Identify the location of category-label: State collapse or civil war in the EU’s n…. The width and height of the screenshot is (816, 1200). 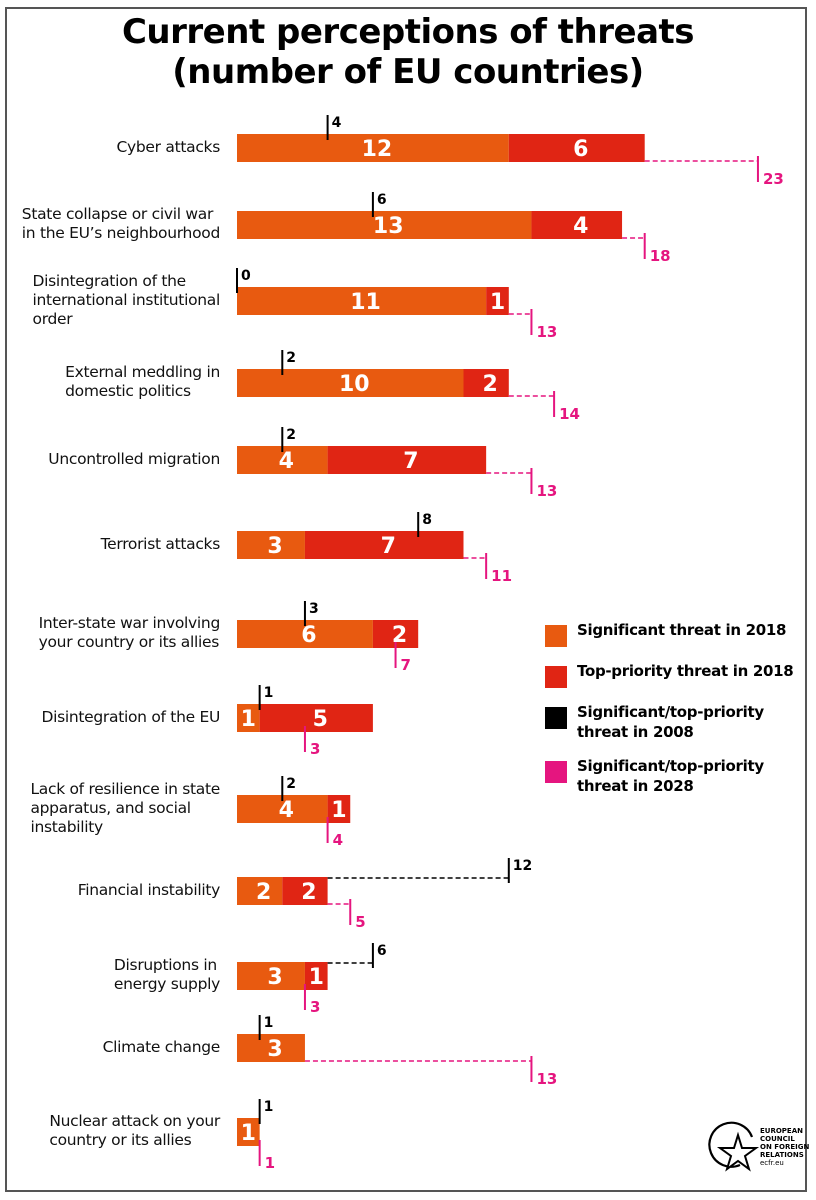
(110, 224).